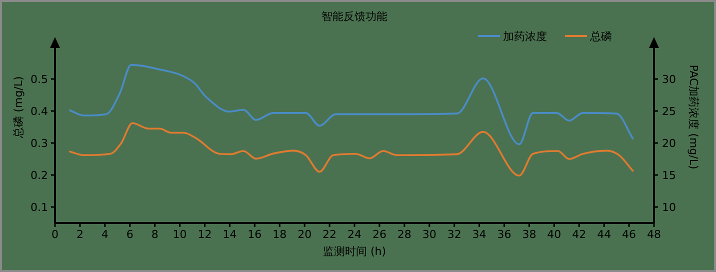 The height and width of the screenshot is (272, 716). What do you see at coordinates (669, 79) in the screenshot?
I see `y2-tick-label: 30` at bounding box center [669, 79].